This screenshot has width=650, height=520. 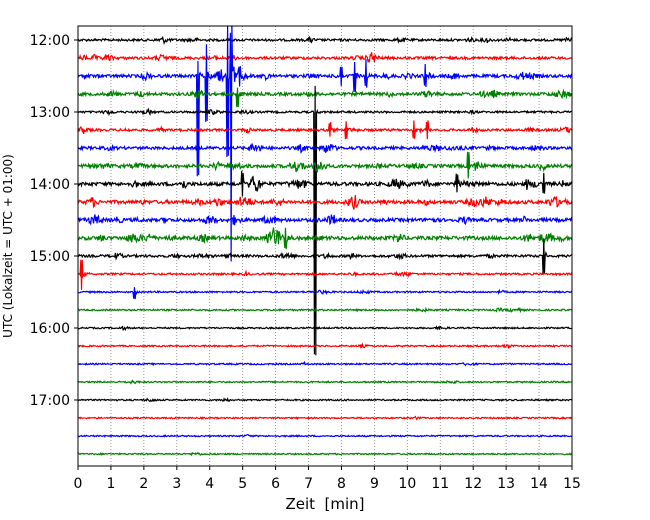 I want to click on x-tick-label: 6, so click(x=275, y=484).